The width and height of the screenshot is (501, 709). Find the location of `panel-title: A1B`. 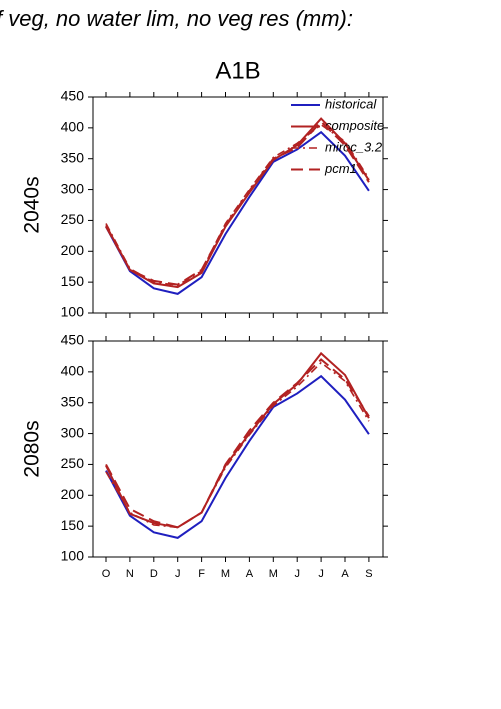

panel-title: A1B is located at coordinates (237, 70).